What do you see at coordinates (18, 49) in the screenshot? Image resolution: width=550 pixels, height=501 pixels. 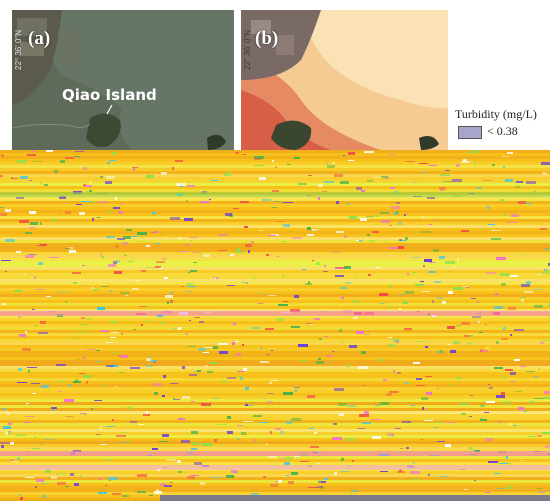 I see `panel-a-latitude-label: 22° 36' 0"N` at bounding box center [18, 49].